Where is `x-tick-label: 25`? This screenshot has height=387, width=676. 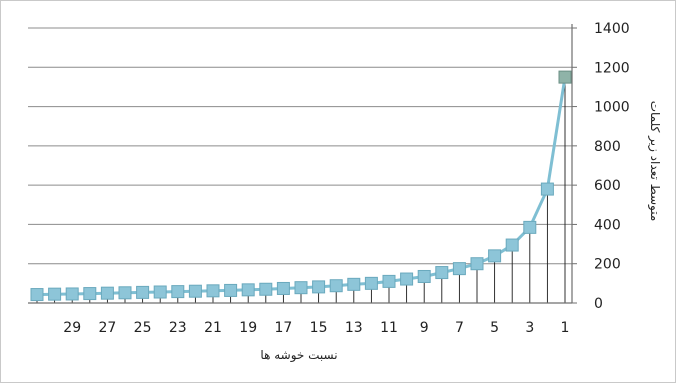 x-tick-label: 25 is located at coordinates (143, 328).